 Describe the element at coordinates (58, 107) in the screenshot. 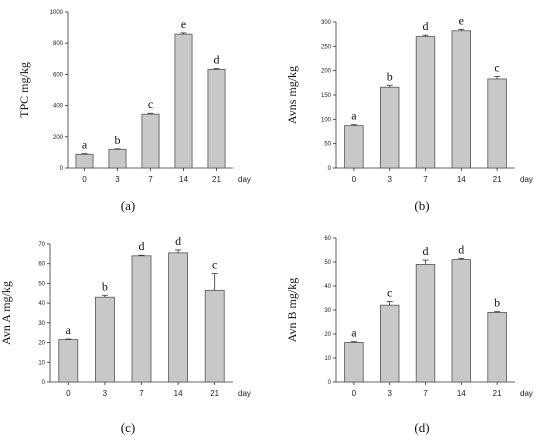

I see `y-tick-label: 400` at that location.